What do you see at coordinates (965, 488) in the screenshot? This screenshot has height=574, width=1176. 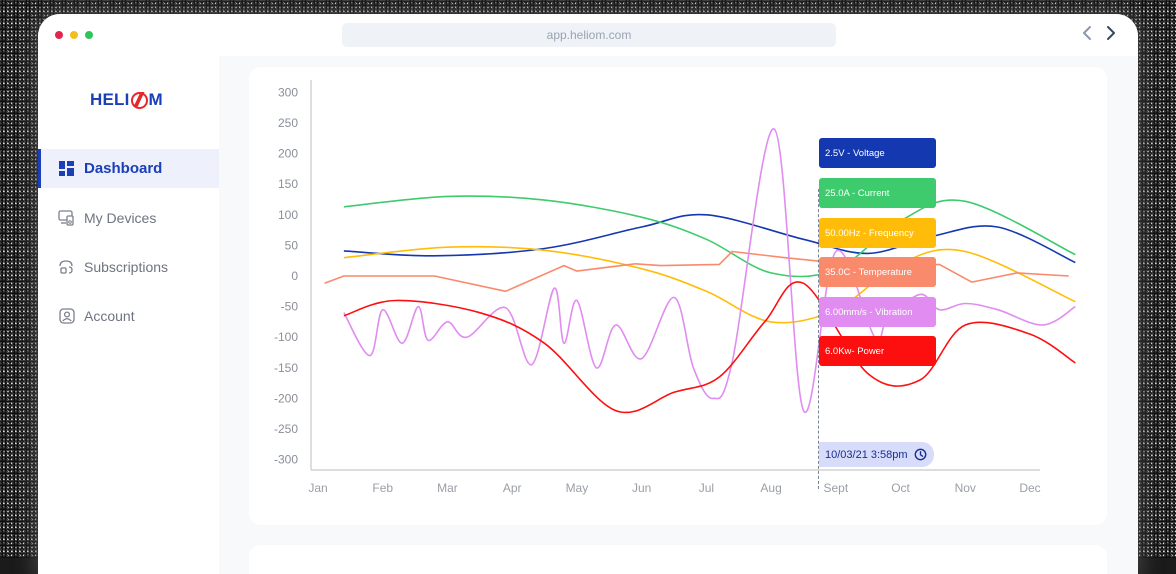 I see `x-tick-label: Nov` at bounding box center [965, 488].